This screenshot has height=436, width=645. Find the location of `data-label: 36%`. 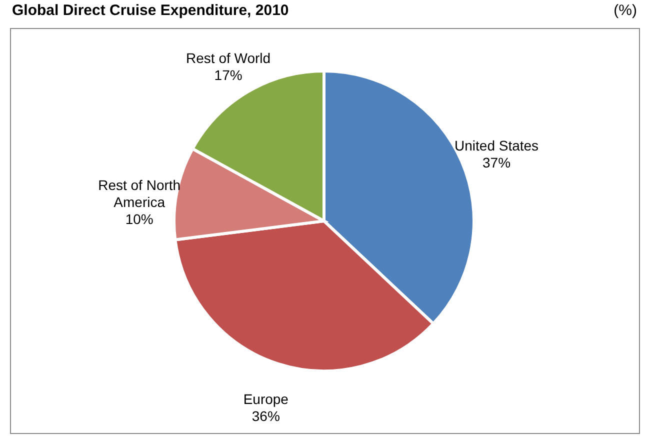

data-label: 36% is located at coordinates (266, 416).